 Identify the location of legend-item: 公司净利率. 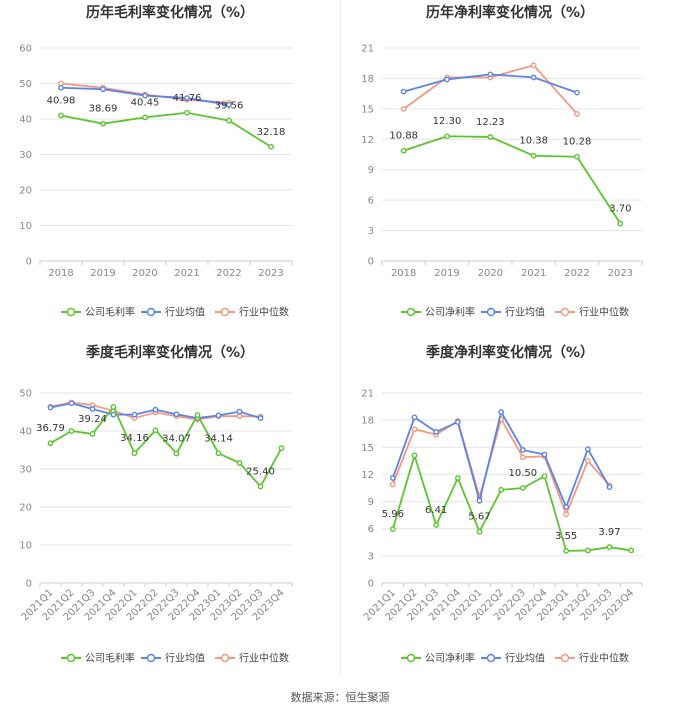
(438, 312).